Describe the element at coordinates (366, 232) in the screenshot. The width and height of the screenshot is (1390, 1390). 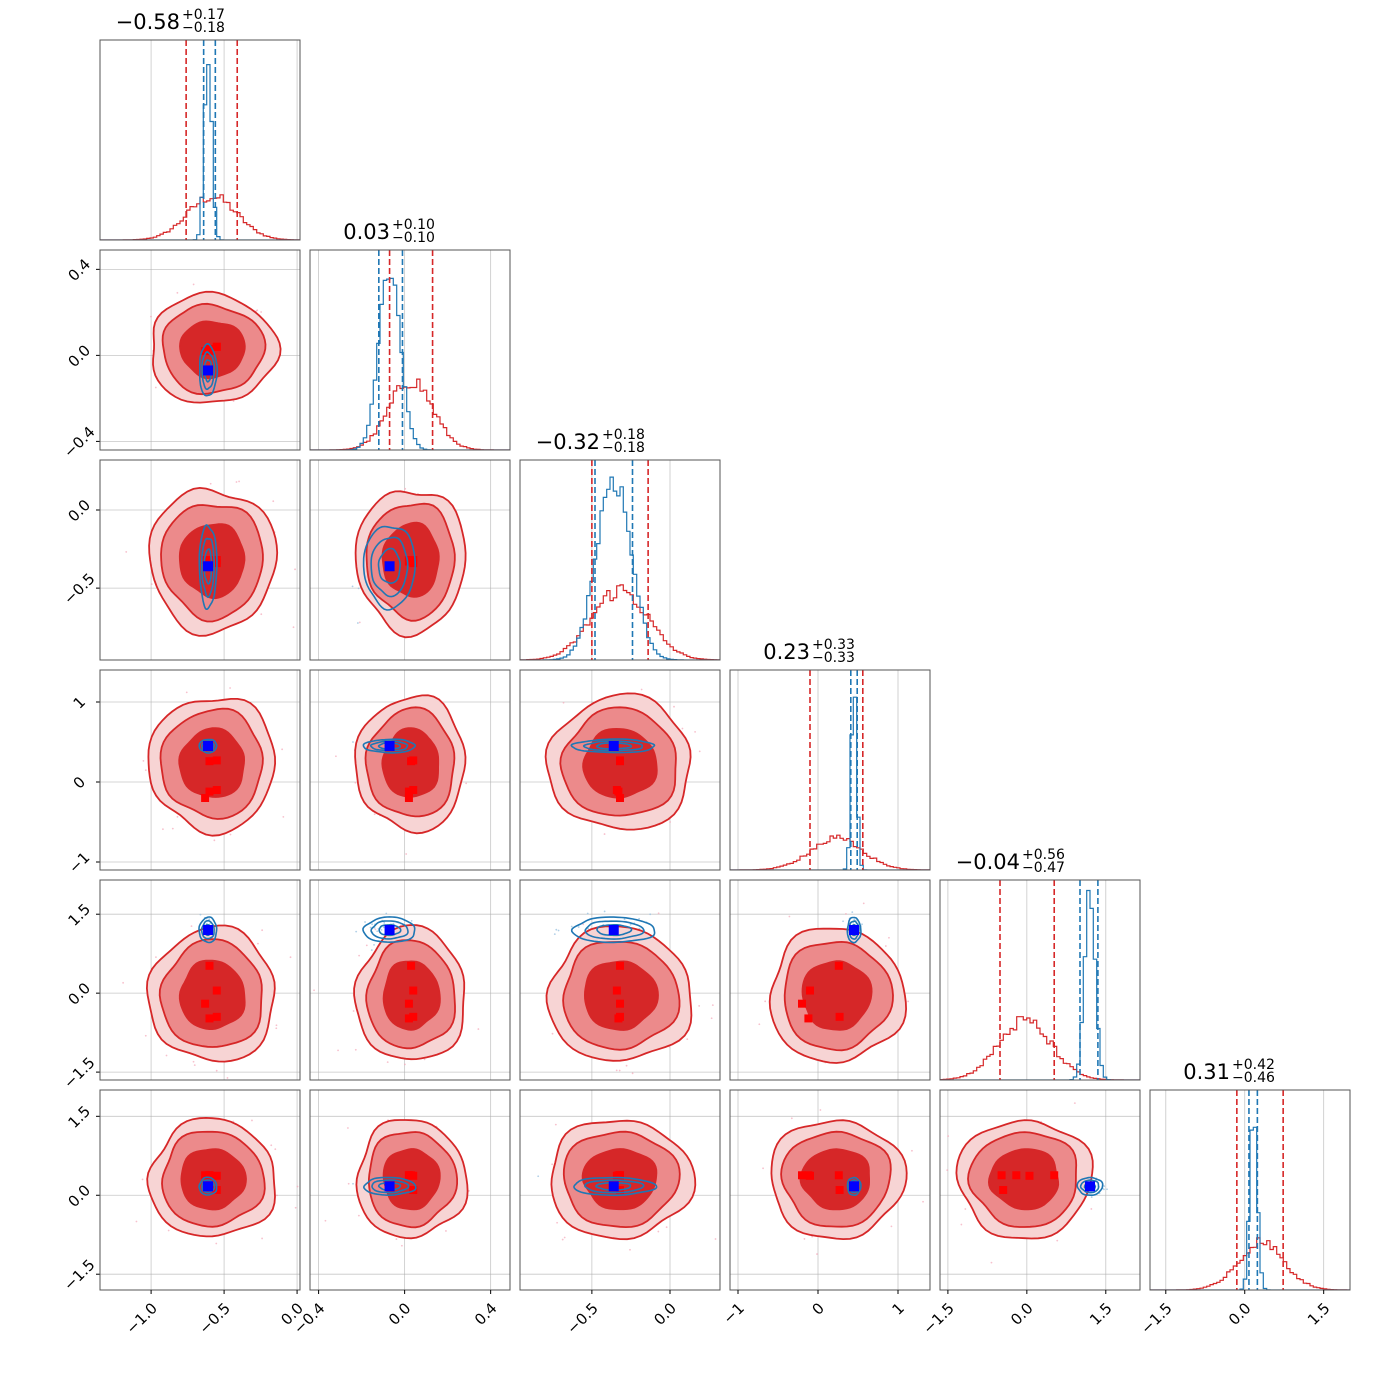
I see `panel-title-value: 0.03` at that location.